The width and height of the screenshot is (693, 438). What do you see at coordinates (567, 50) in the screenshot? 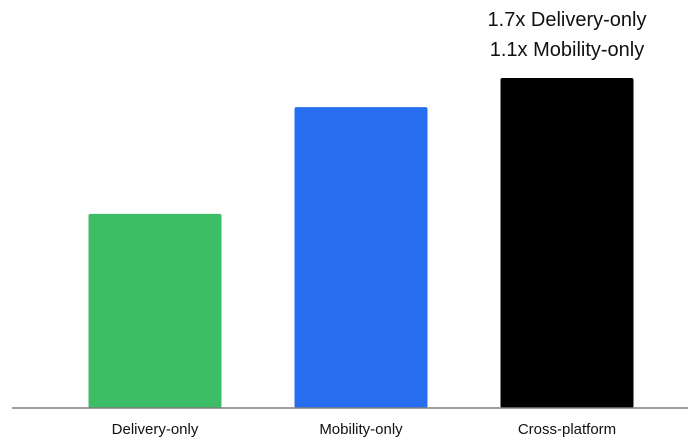
I see `annotation-line-2: 1.1x Mobility-only` at bounding box center [567, 50].